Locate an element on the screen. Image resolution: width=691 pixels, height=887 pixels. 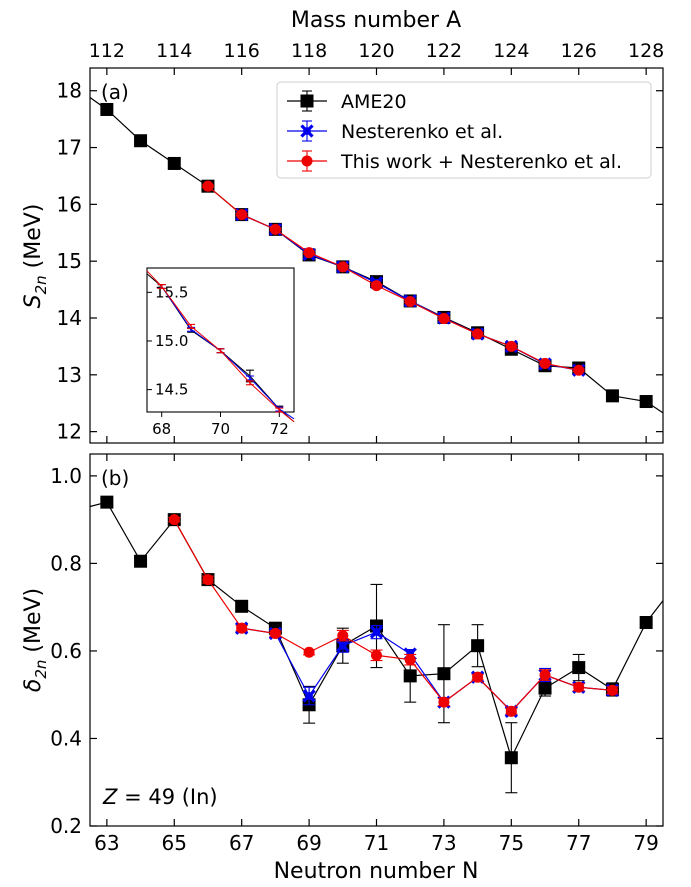
panel-b-ylabel-subscript: 2n is located at coordinates (41, 669).